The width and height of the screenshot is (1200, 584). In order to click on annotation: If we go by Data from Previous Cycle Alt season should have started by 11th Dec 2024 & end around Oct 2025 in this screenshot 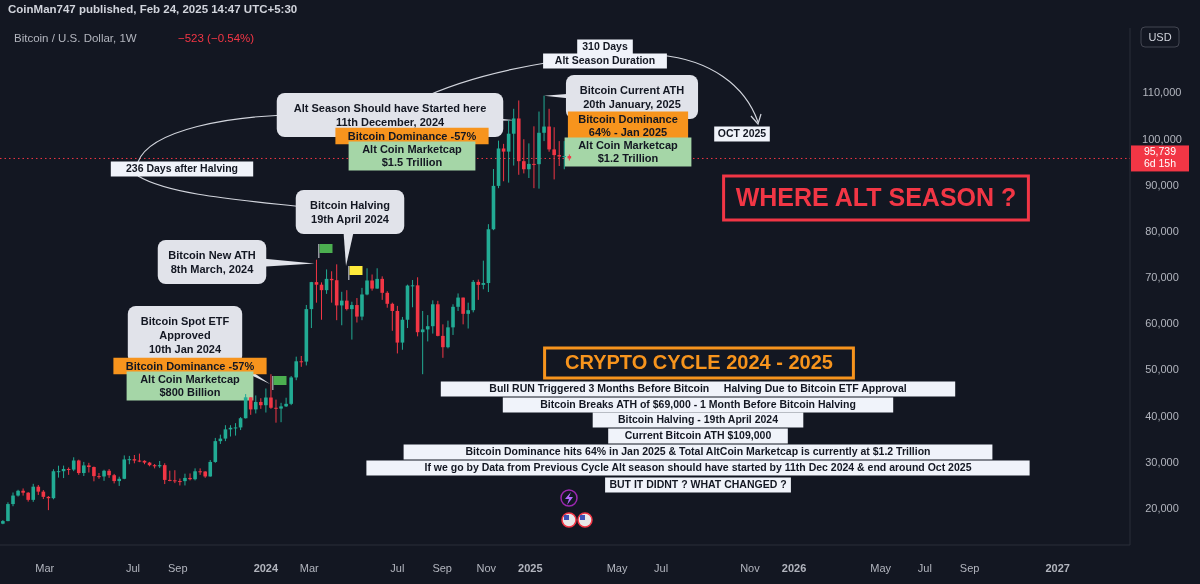, I will do `click(698, 467)`.